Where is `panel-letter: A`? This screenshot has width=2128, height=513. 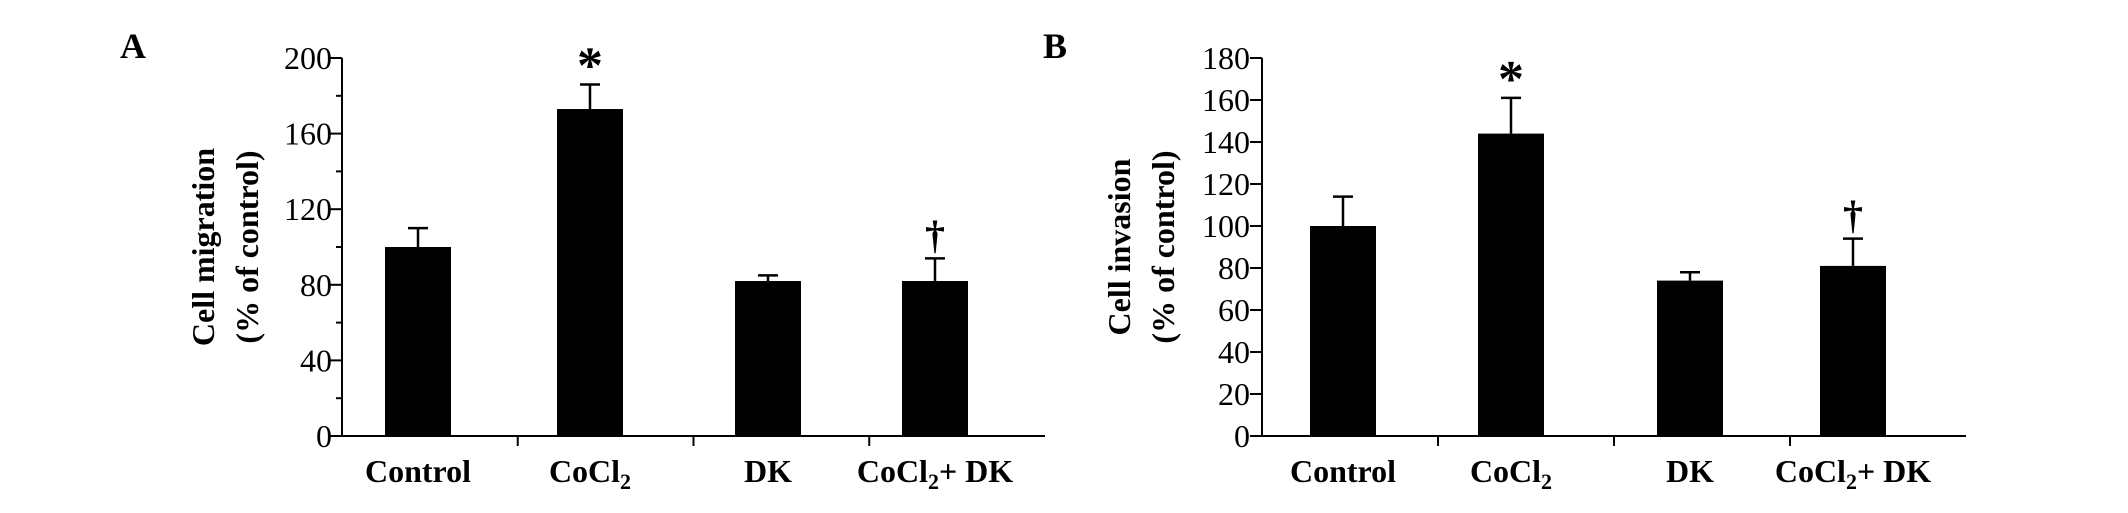
panel-letter: A is located at coordinates (133, 46).